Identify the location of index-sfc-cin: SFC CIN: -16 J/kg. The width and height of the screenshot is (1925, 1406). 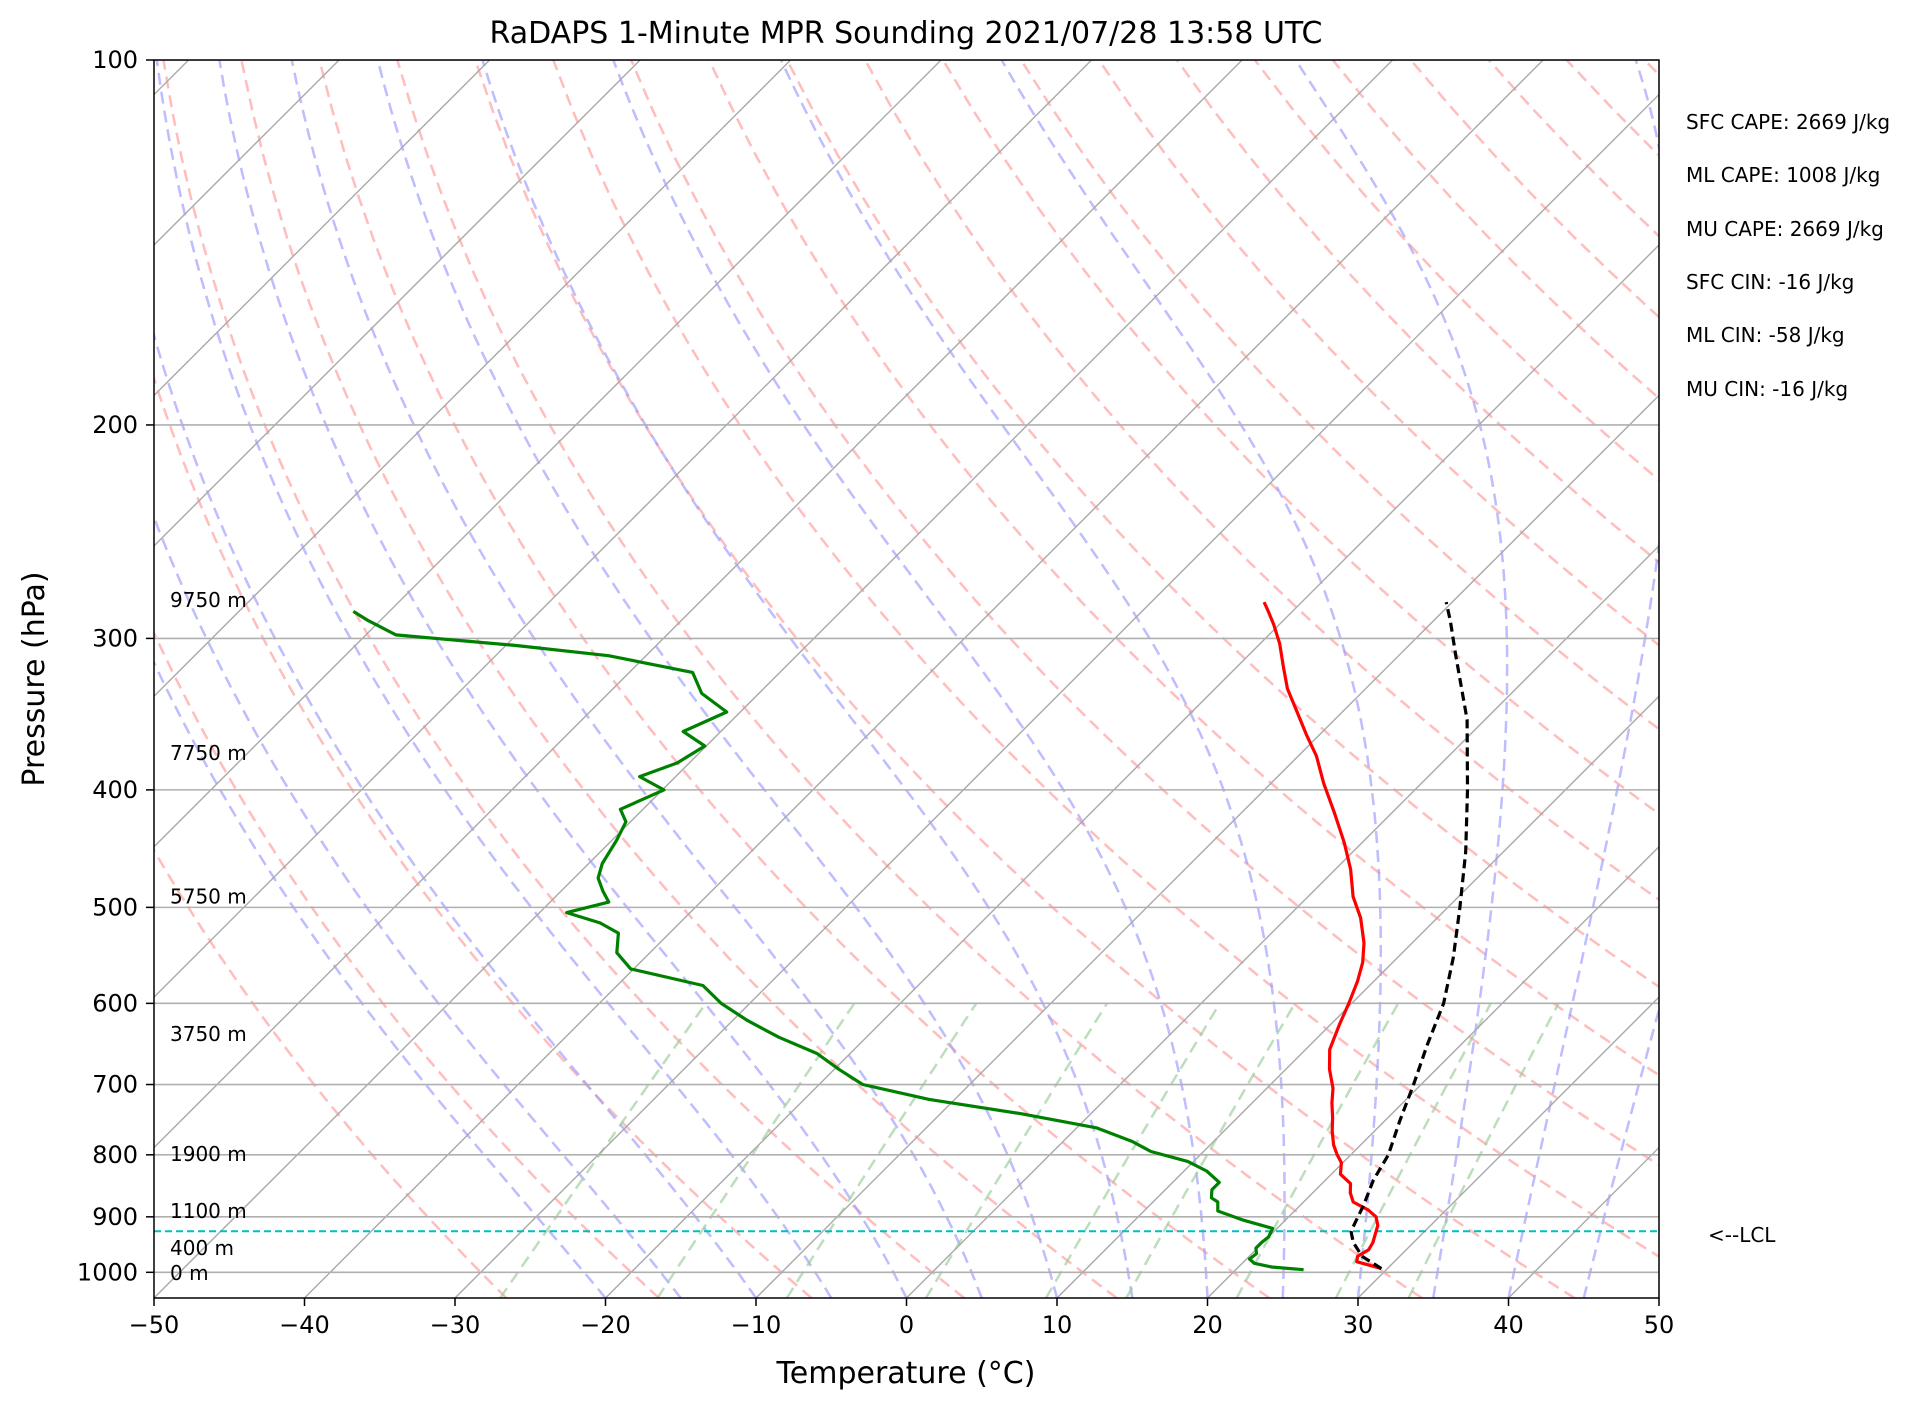
(1770, 282).